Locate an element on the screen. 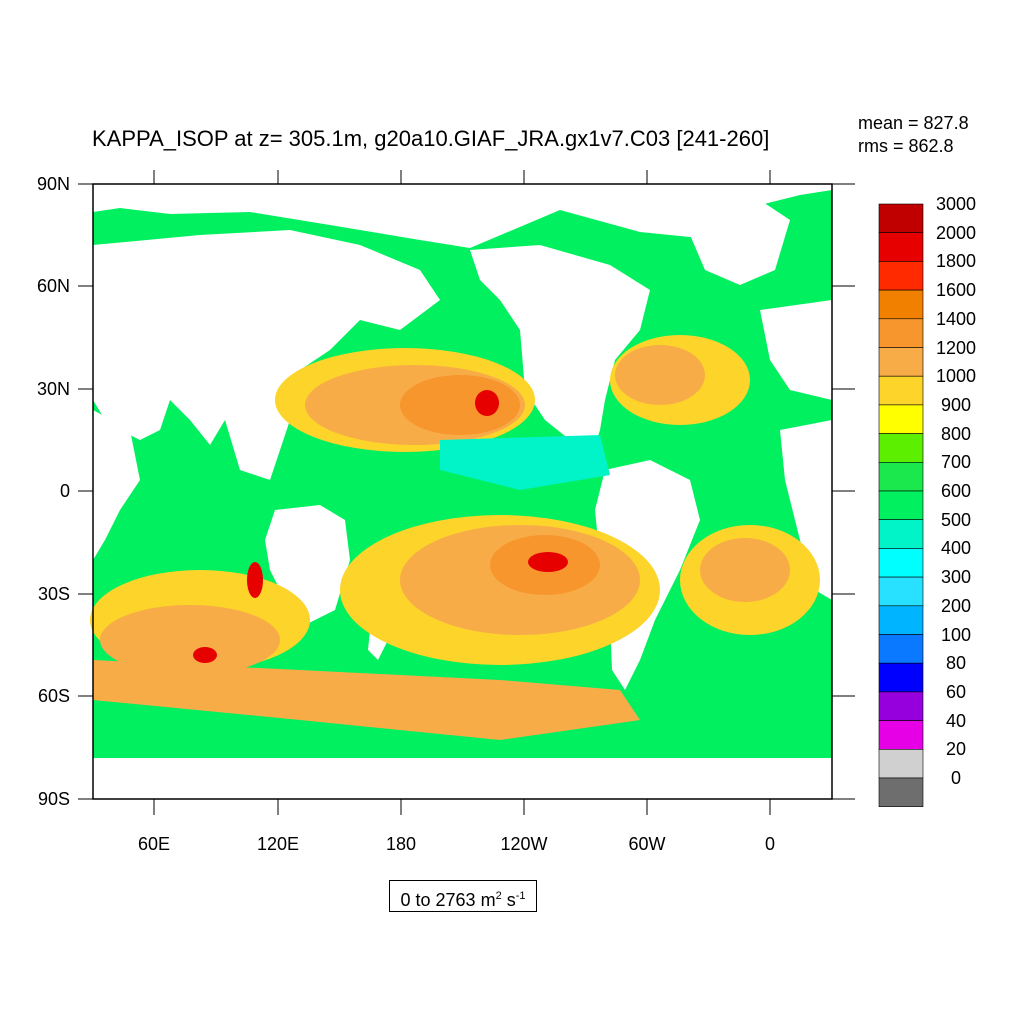 This screenshot has height=1024, width=1024. sind-core is located at coordinates (205, 655).